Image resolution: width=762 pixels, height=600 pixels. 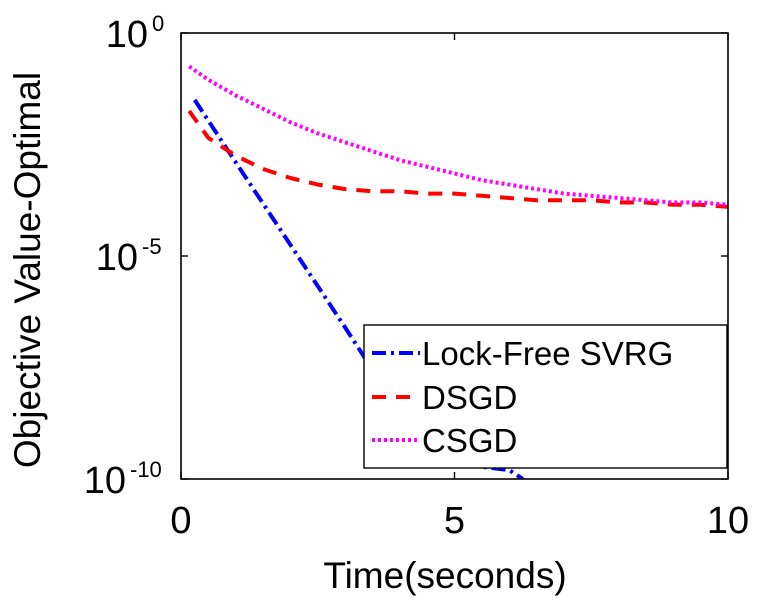 I want to click on y-tick-exponent: 0, so click(x=158, y=23).